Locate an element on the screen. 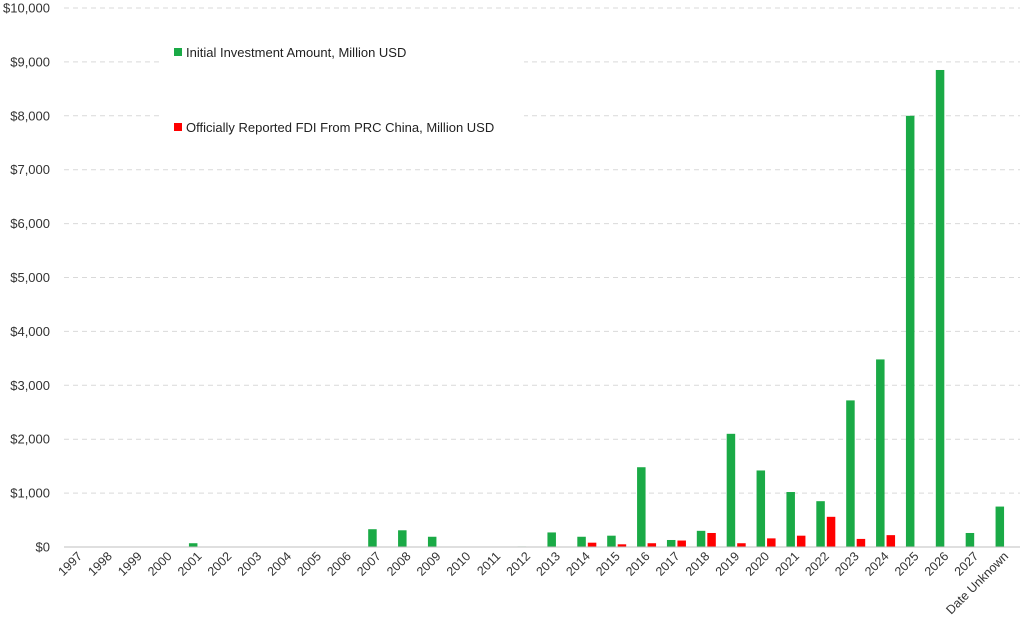 The height and width of the screenshot is (630, 1024). x-tick-label: 2026 is located at coordinates (937, 564).